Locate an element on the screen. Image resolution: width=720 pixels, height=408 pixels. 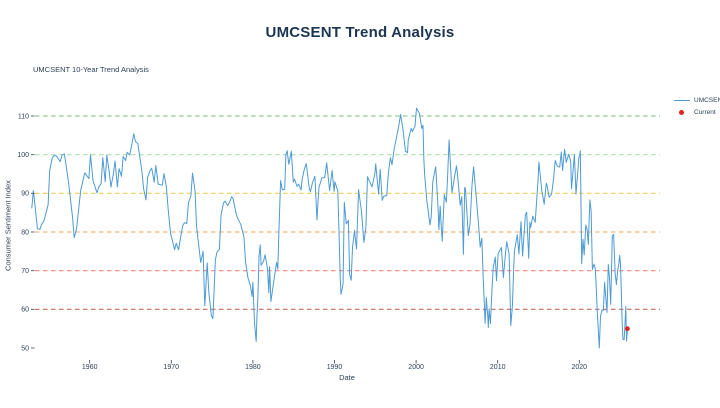
y-tick-label: 80 is located at coordinates (25, 232).